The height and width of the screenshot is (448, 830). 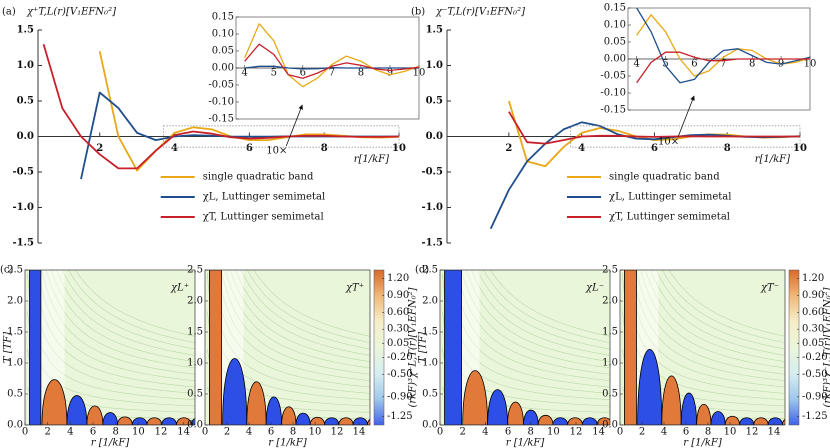 I want to click on colorbar-tick-label: -0.50, so click(x=400, y=374).